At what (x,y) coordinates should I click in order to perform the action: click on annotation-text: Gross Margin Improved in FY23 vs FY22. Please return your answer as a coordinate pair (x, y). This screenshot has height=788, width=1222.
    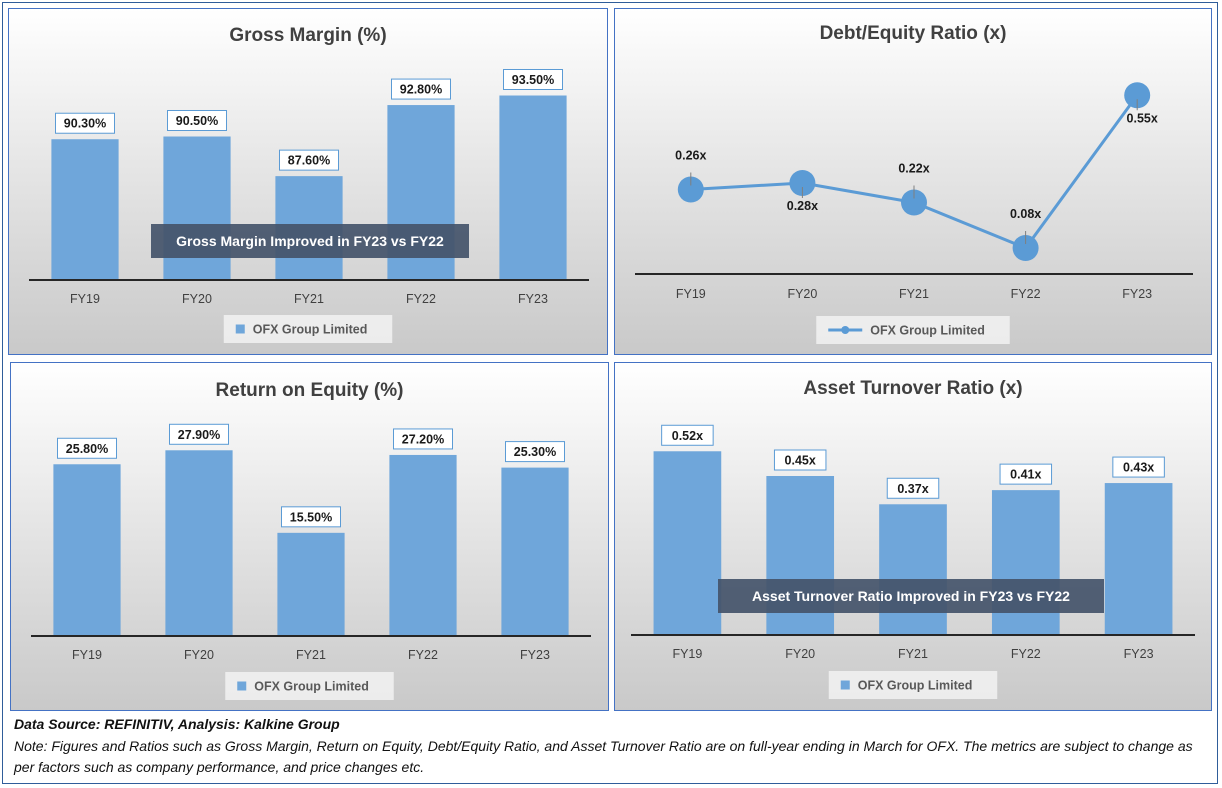
    Looking at the image, I should click on (310, 241).